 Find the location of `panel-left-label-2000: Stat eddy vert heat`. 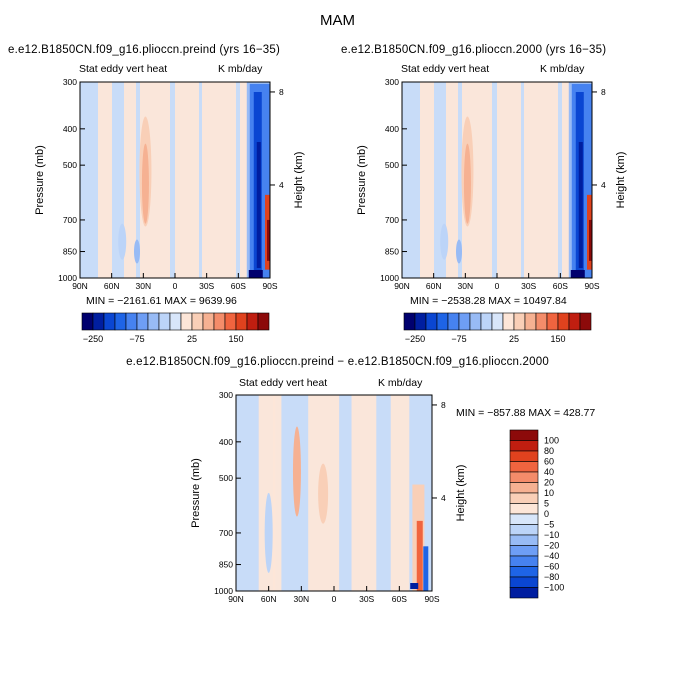

panel-left-label-2000: Stat eddy vert heat is located at coordinates (445, 69).